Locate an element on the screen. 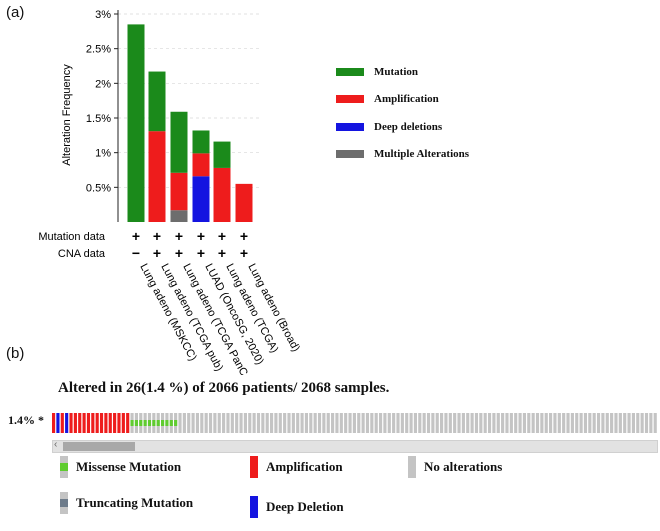  scroll-left-arrow: ‹ is located at coordinates (56, 444).